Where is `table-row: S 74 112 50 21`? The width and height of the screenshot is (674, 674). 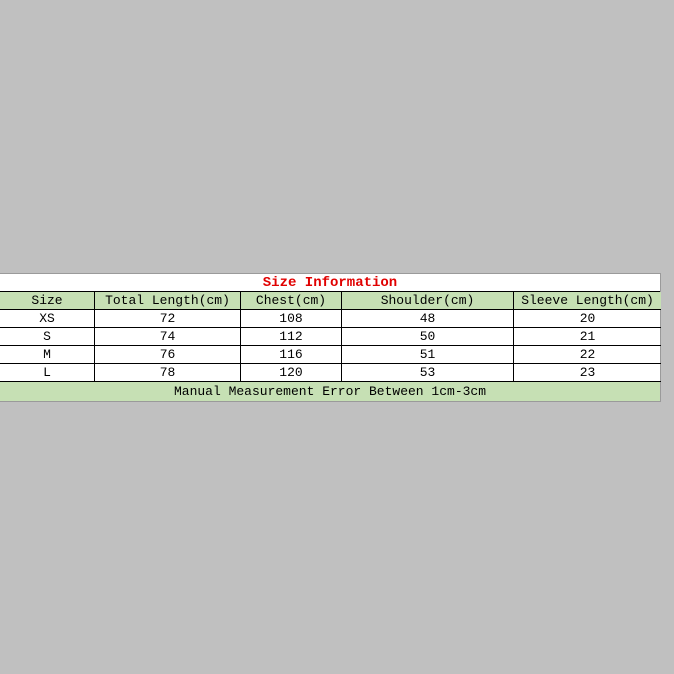
table-row: S 74 112 50 21 is located at coordinates (330, 337).